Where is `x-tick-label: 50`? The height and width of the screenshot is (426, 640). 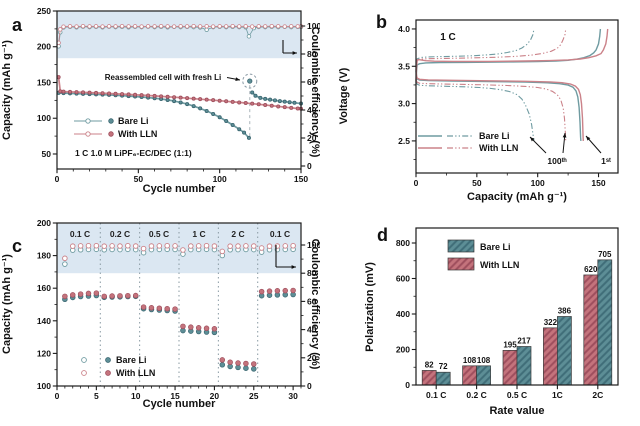 x-tick-label: 50 is located at coordinates (139, 179).